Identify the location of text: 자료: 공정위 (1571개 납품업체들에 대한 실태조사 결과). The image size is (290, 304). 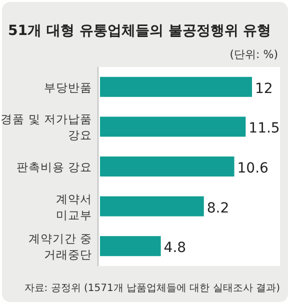
(152, 288).